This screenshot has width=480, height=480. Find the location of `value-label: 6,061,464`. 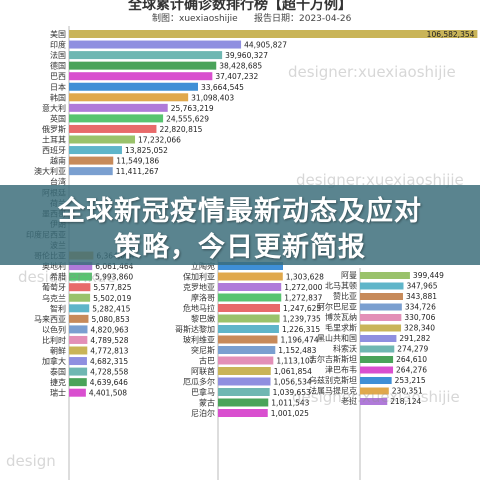

value-label: 6,061,464 is located at coordinates (114, 266).